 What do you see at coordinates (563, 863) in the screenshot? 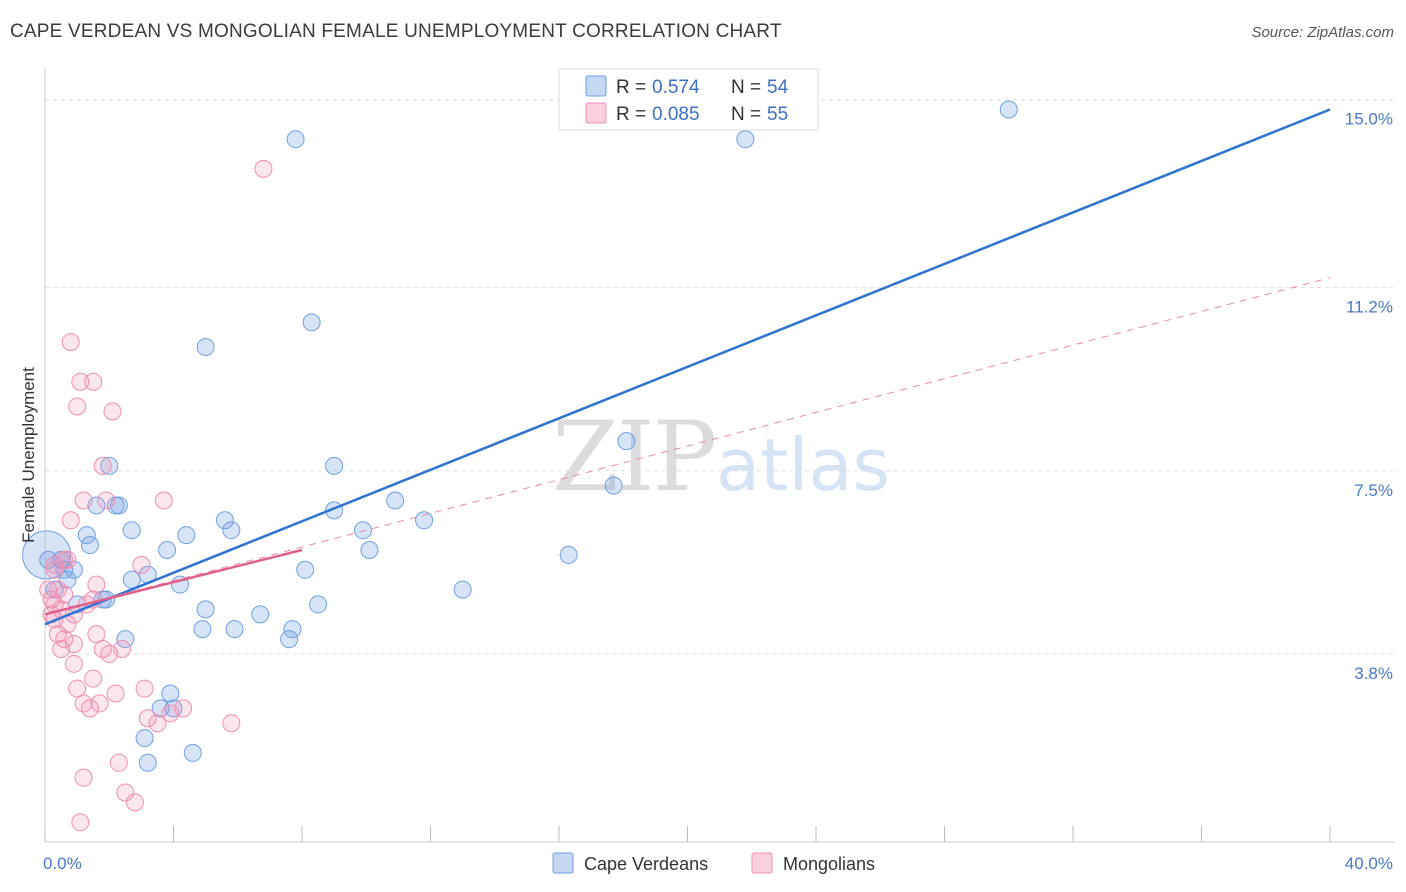
I see `legend-swatch-cape-verdeans` at bounding box center [563, 863].